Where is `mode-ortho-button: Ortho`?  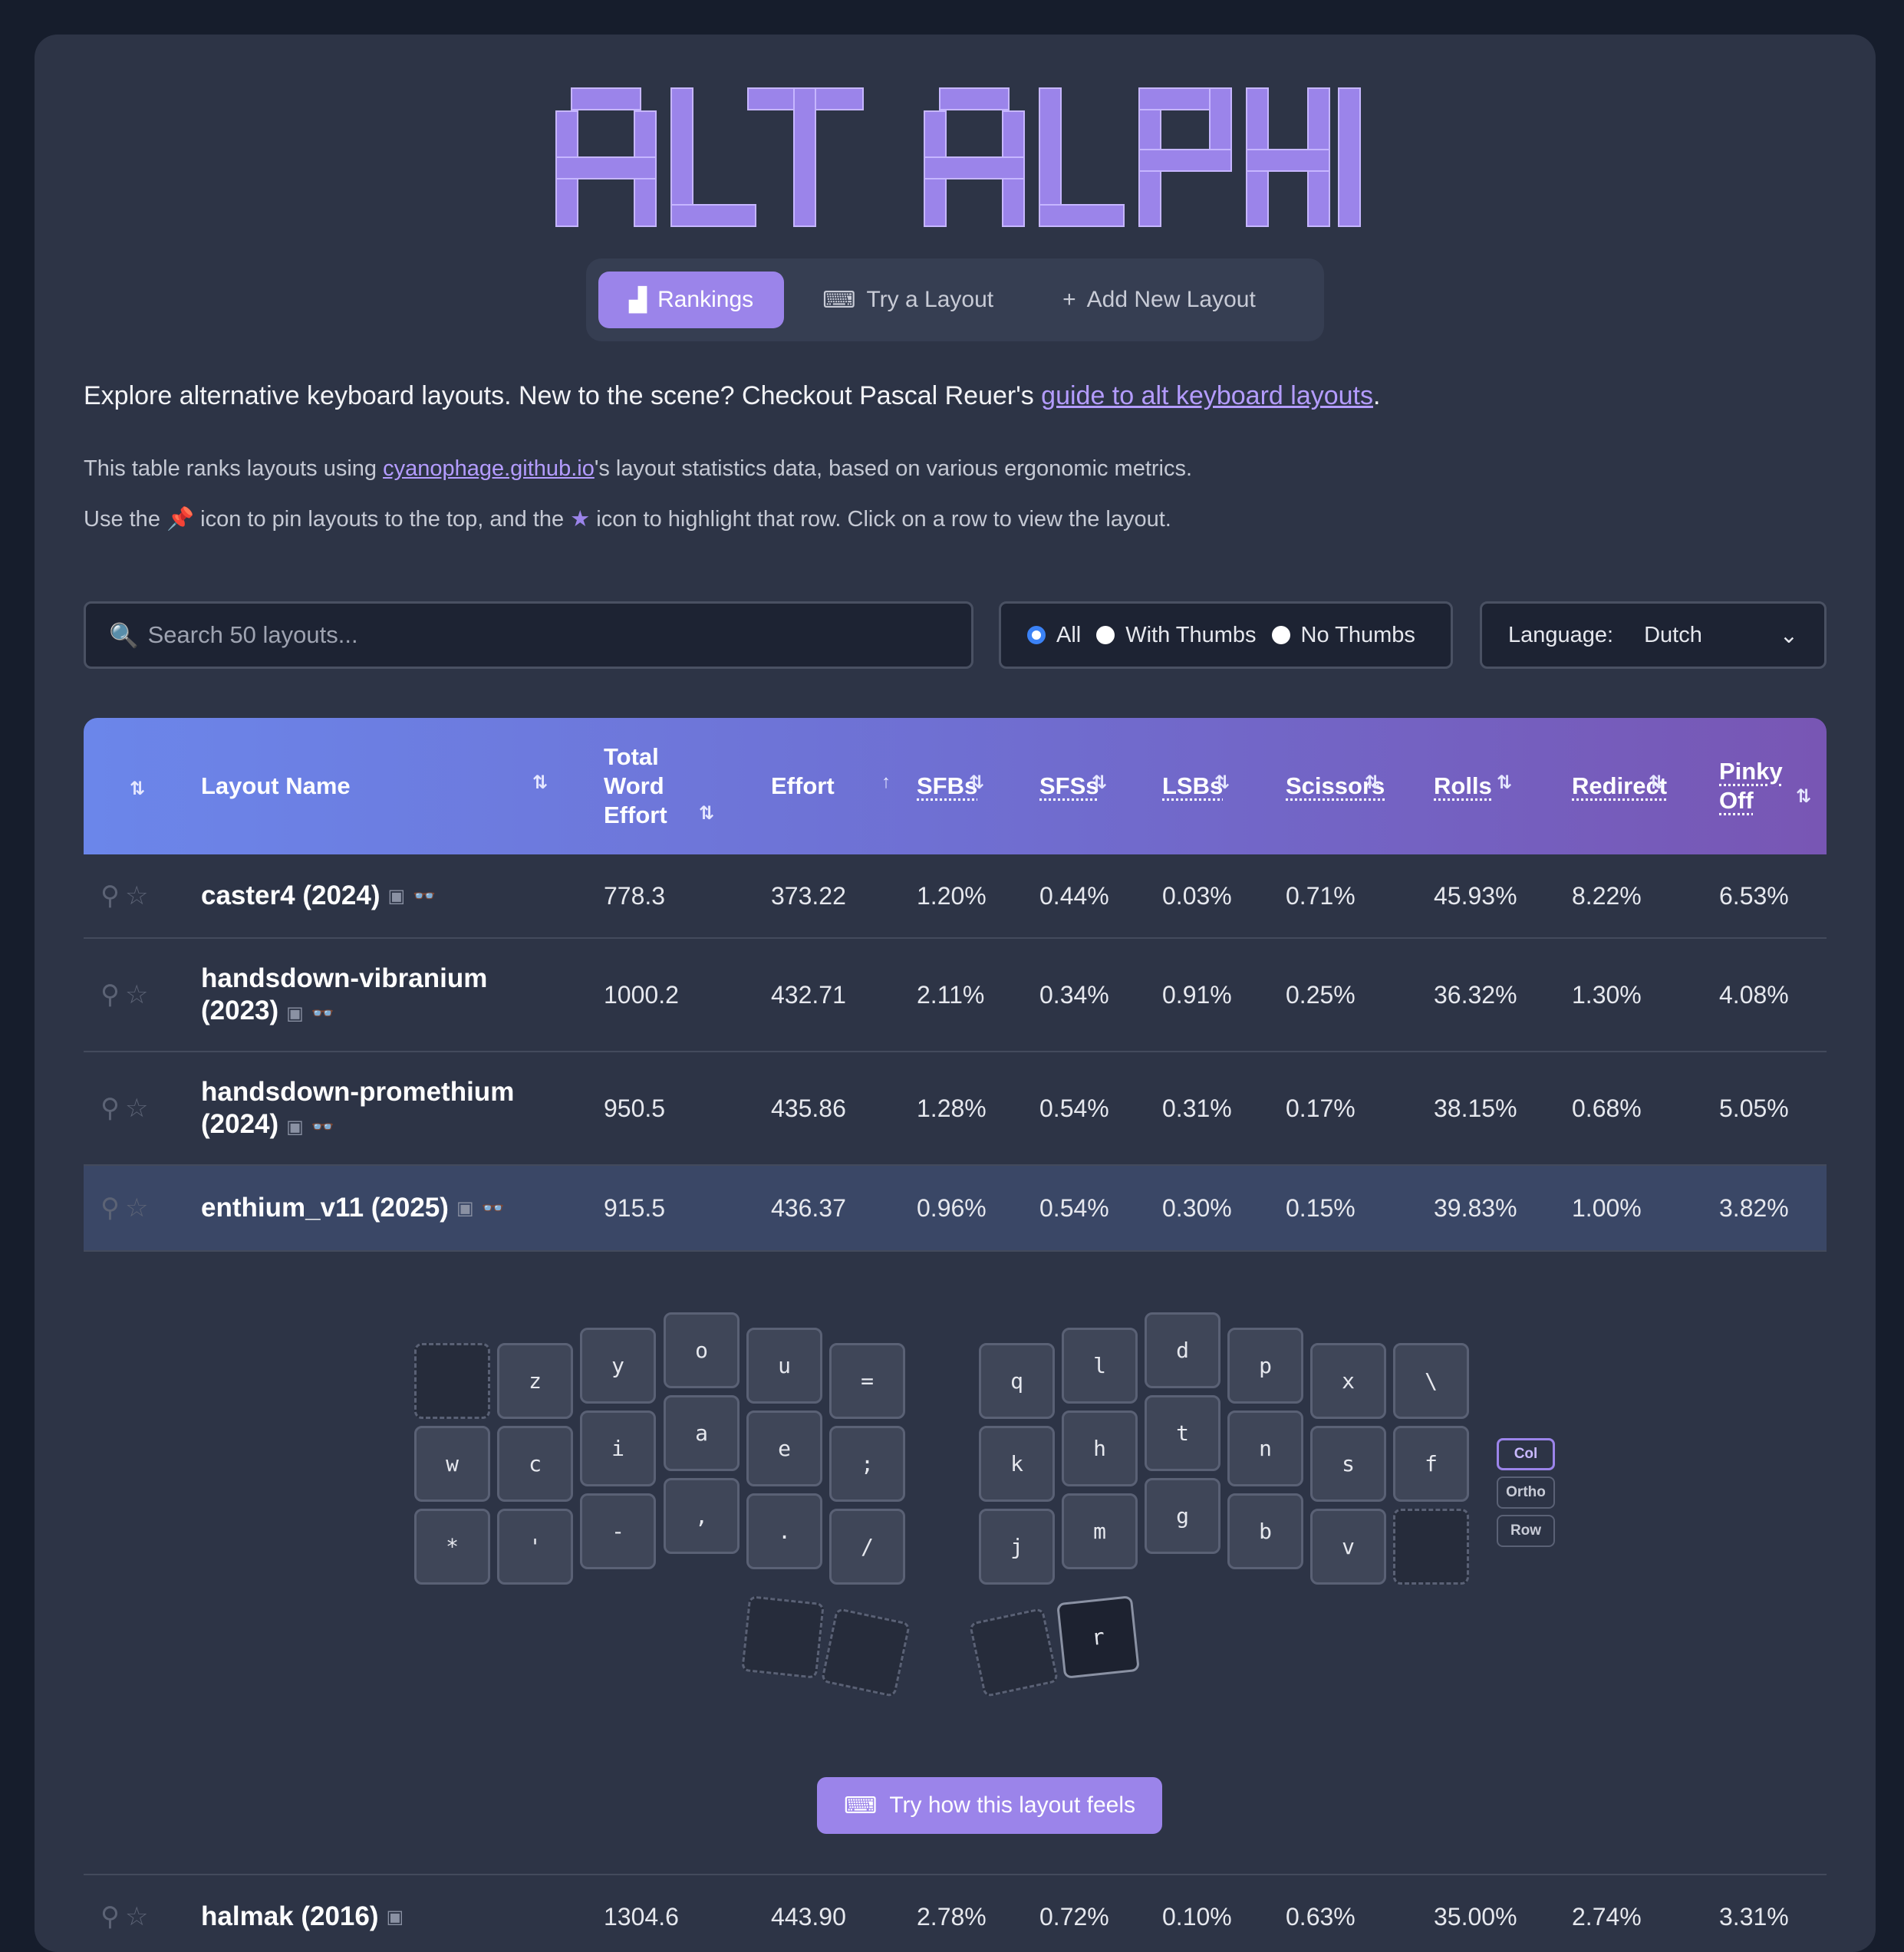 mode-ortho-button: Ortho is located at coordinates (1526, 1492).